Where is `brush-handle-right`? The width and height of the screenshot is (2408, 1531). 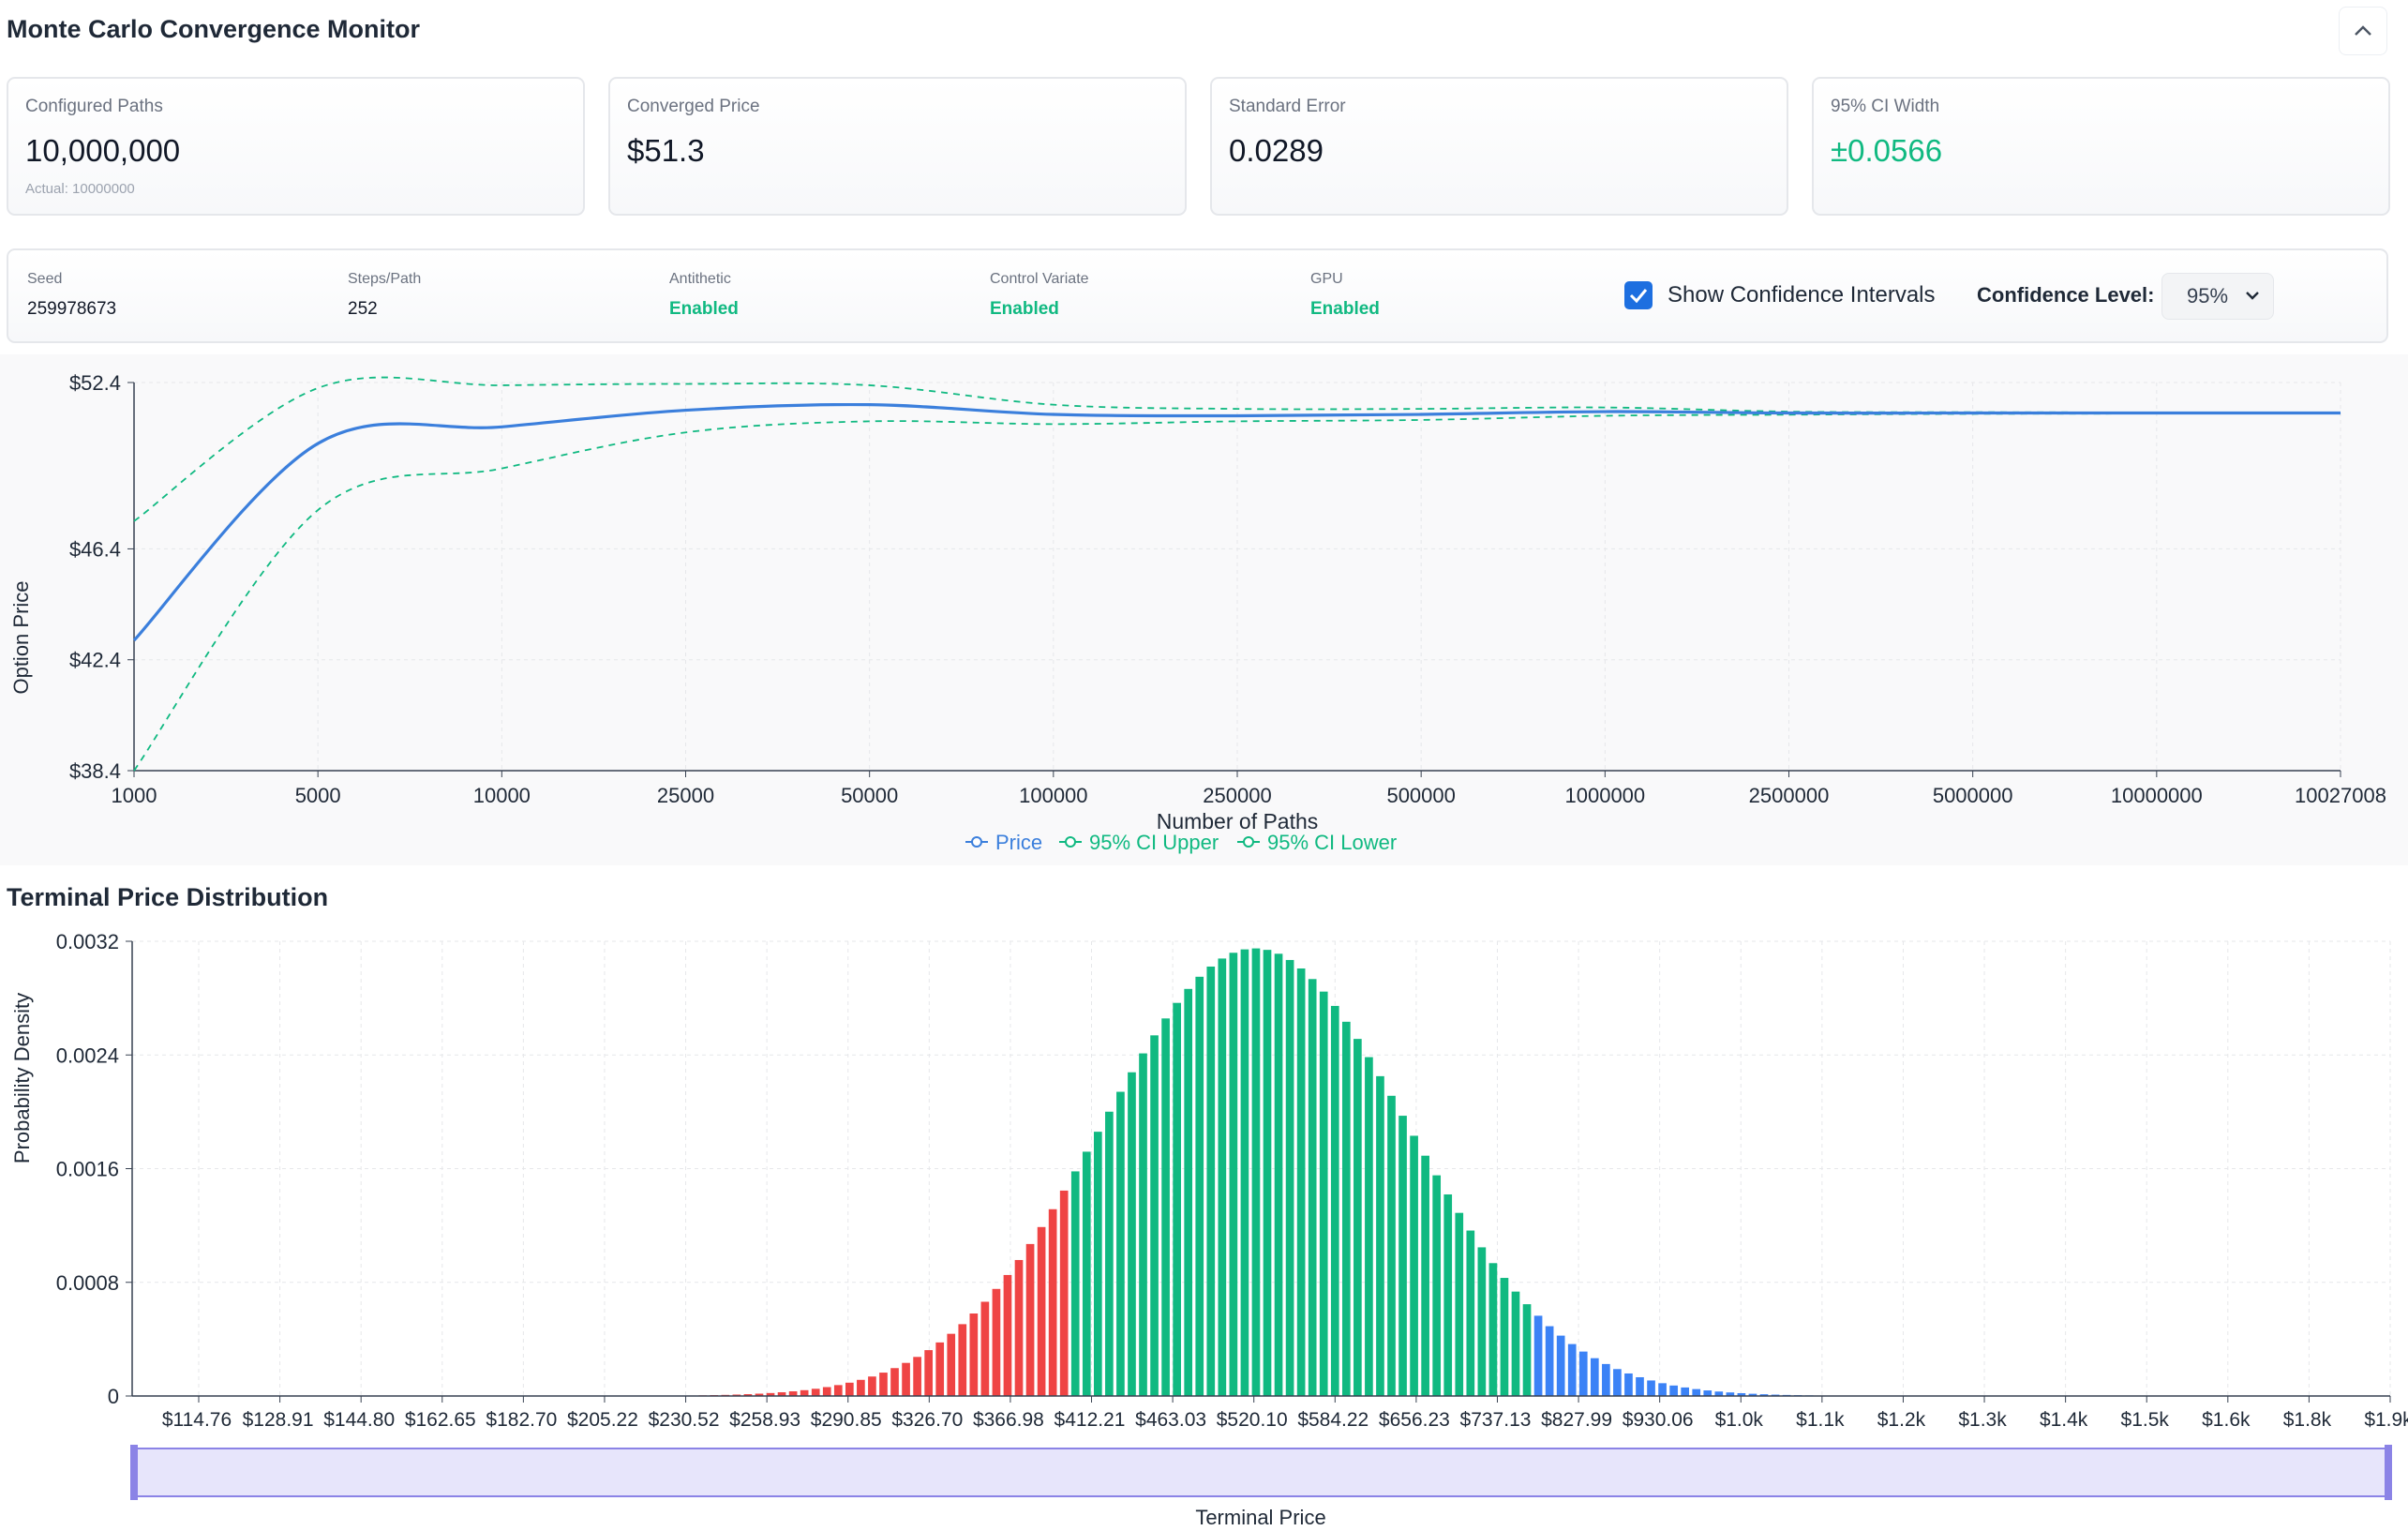 brush-handle-right is located at coordinates (2388, 1472).